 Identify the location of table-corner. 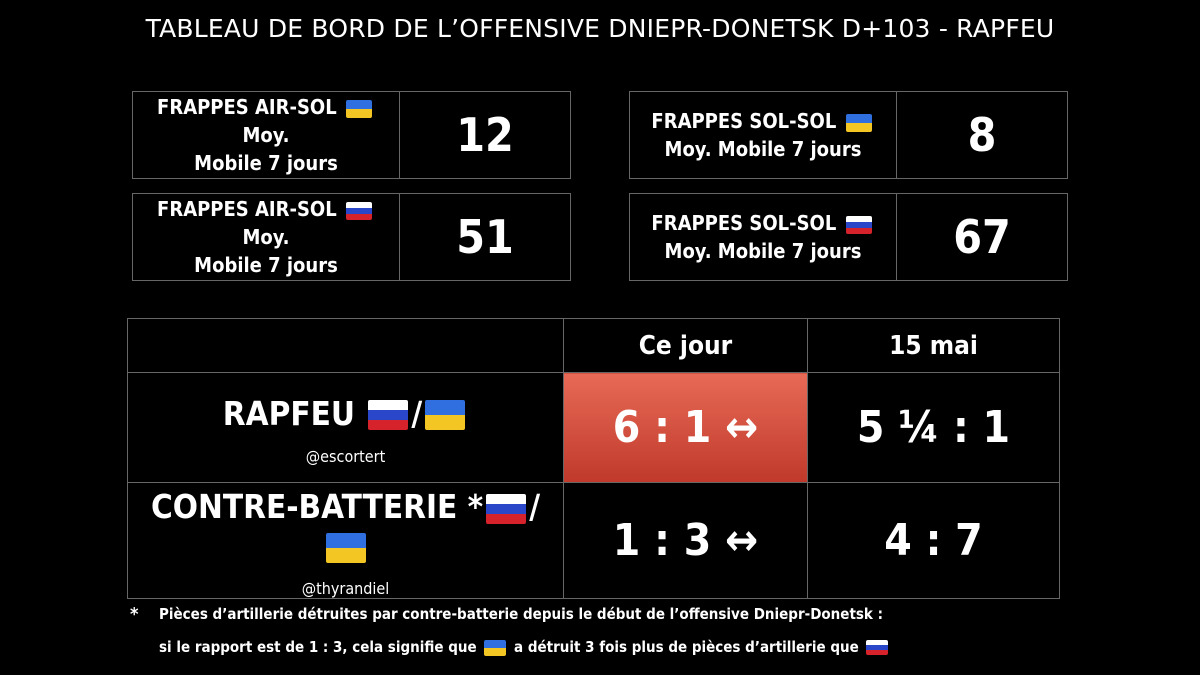
(345, 345).